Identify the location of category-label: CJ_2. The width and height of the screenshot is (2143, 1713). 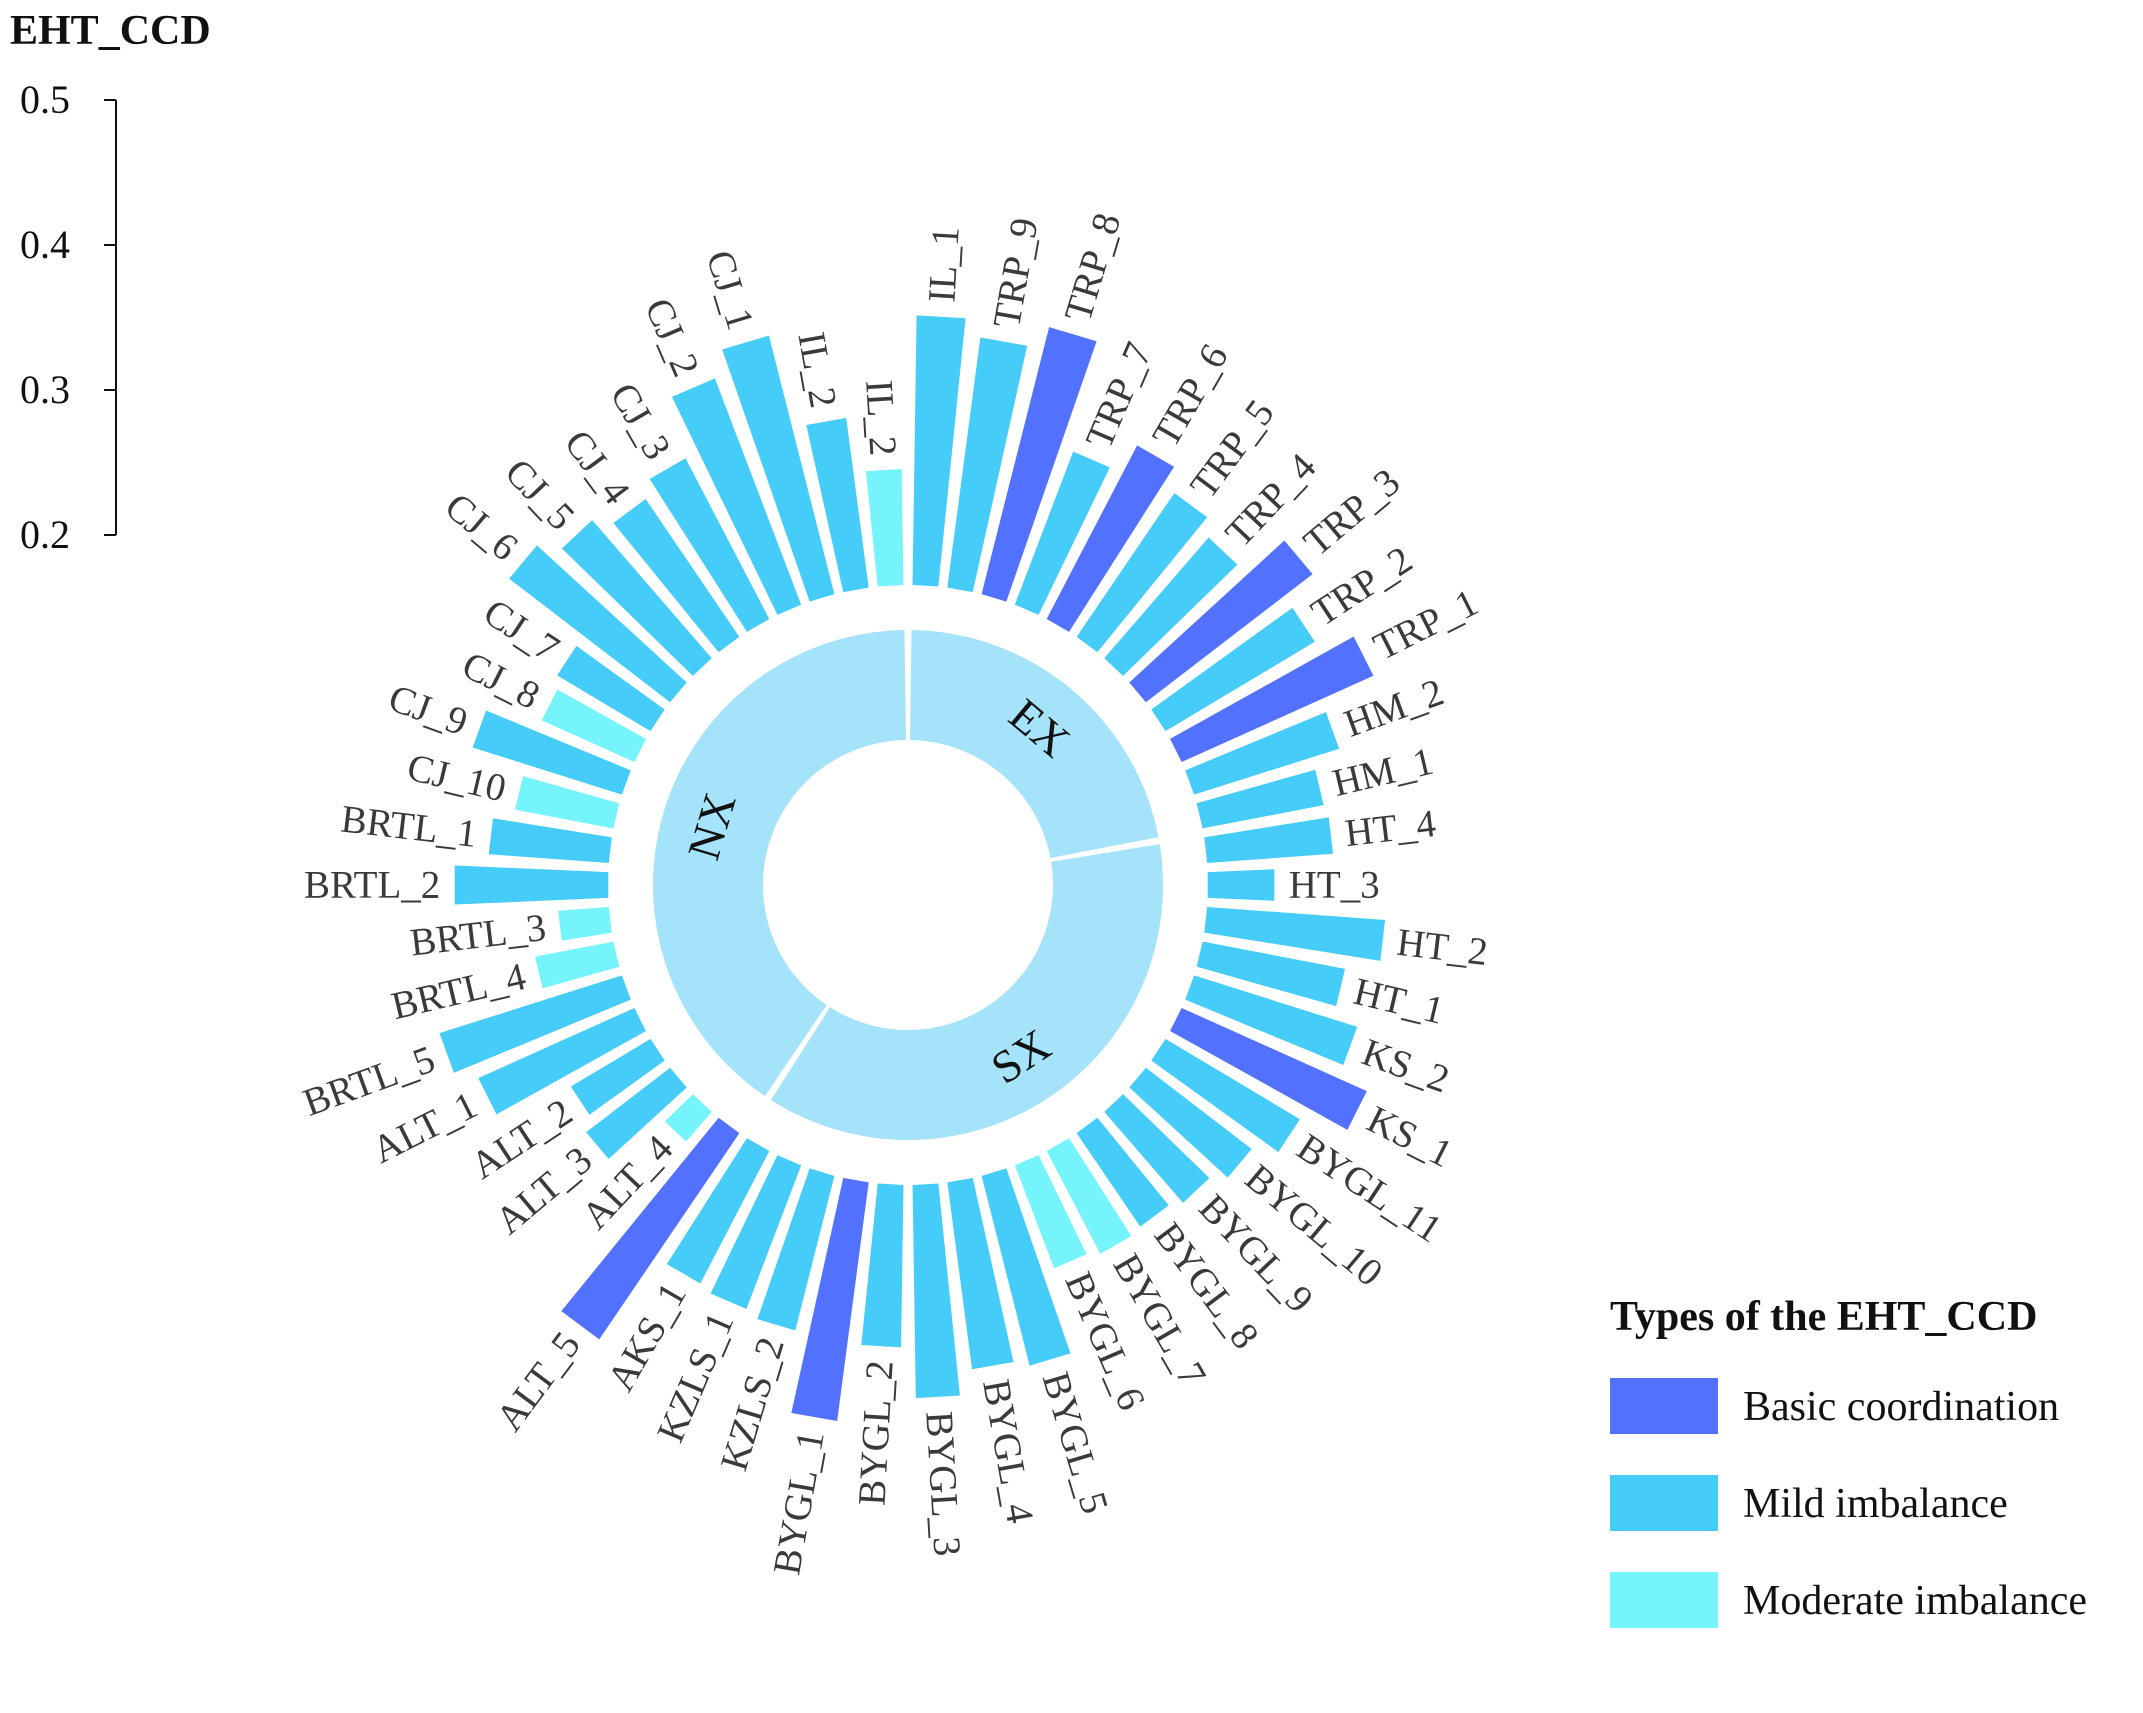
(671, 337).